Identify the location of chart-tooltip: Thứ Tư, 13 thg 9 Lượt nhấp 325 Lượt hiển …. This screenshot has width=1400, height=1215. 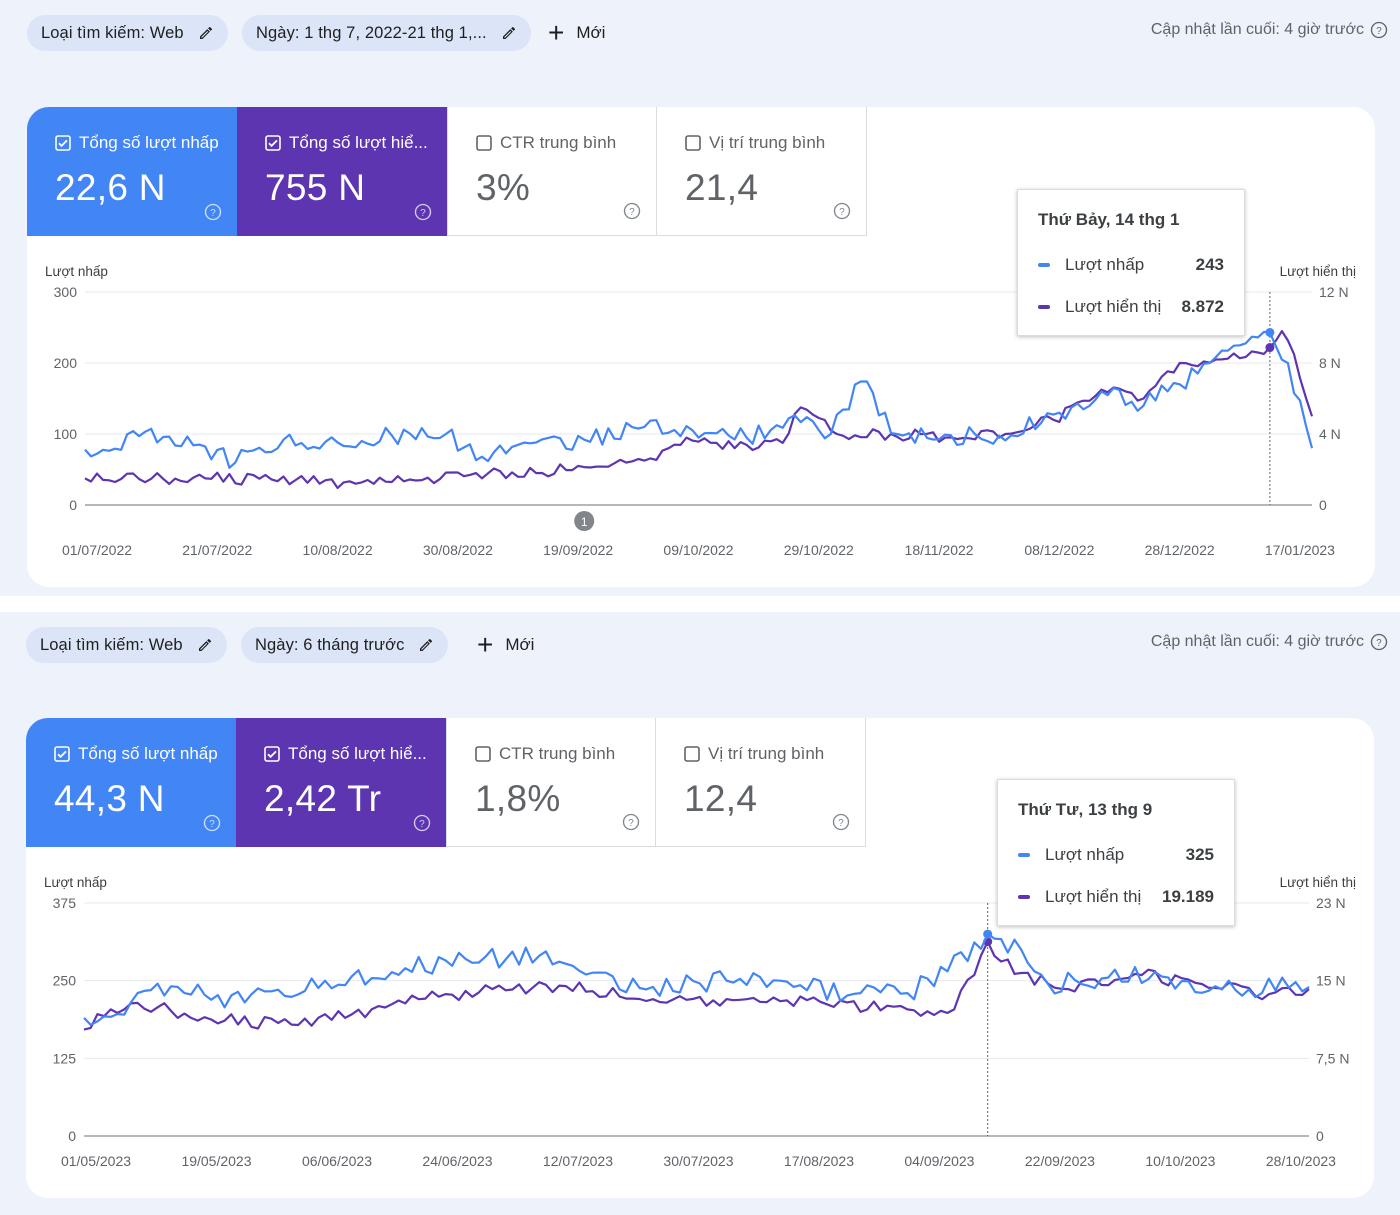
(1116, 852).